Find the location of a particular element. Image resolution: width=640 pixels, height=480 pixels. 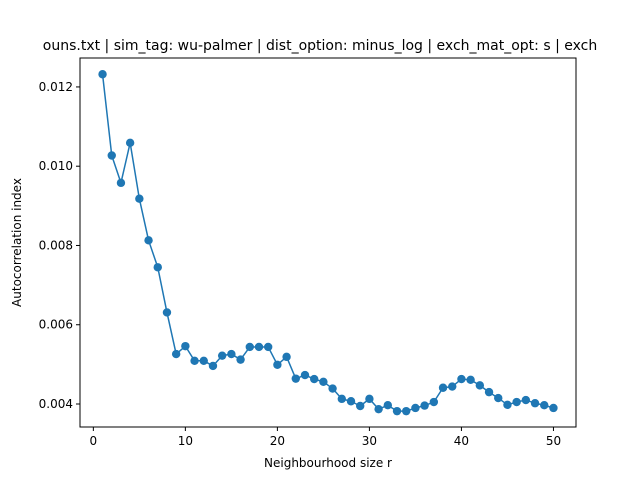

y-axis-label: Autocorrelation index is located at coordinates (17, 242).